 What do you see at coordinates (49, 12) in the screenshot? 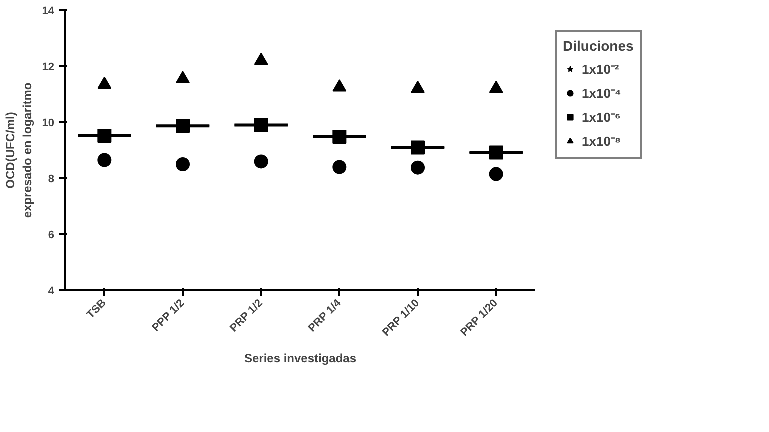
I see `y-tick-label: 14` at bounding box center [49, 12].